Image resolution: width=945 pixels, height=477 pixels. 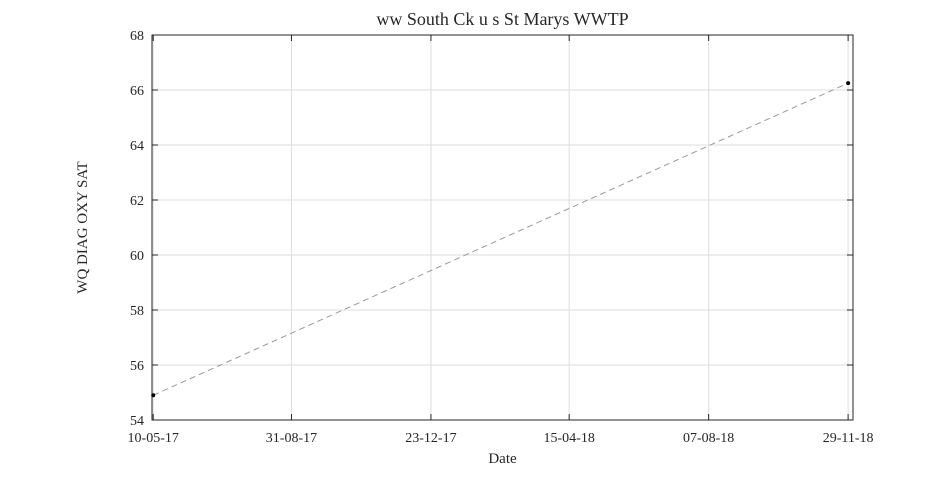 What do you see at coordinates (430, 438) in the screenshot?
I see `x-tick-label: 23-12-17` at bounding box center [430, 438].